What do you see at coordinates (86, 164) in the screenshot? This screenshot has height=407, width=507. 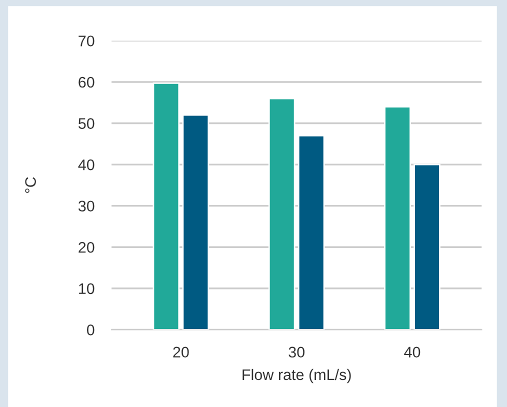 I see `y-tick-label: 40` at bounding box center [86, 164].